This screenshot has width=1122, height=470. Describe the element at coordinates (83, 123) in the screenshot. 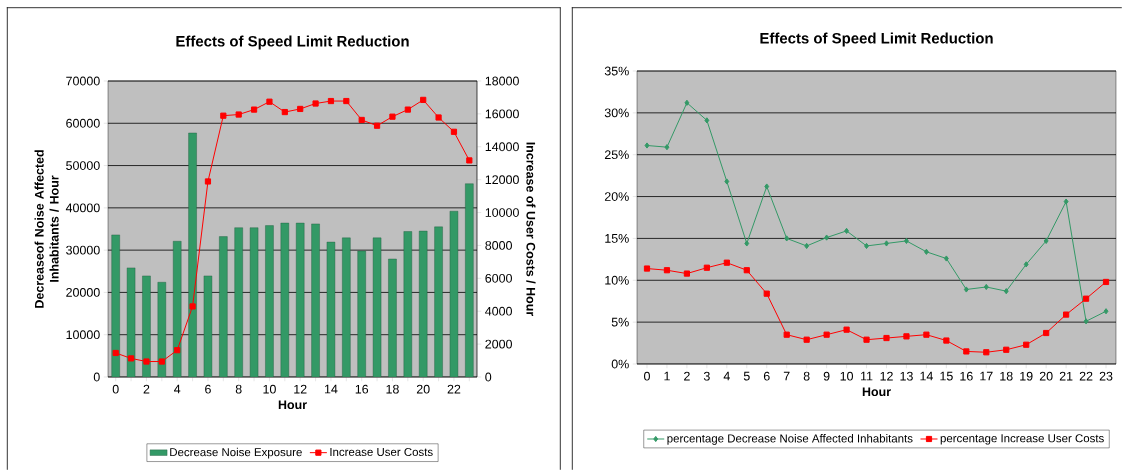

I see `y-tick-label: 60000` at that location.